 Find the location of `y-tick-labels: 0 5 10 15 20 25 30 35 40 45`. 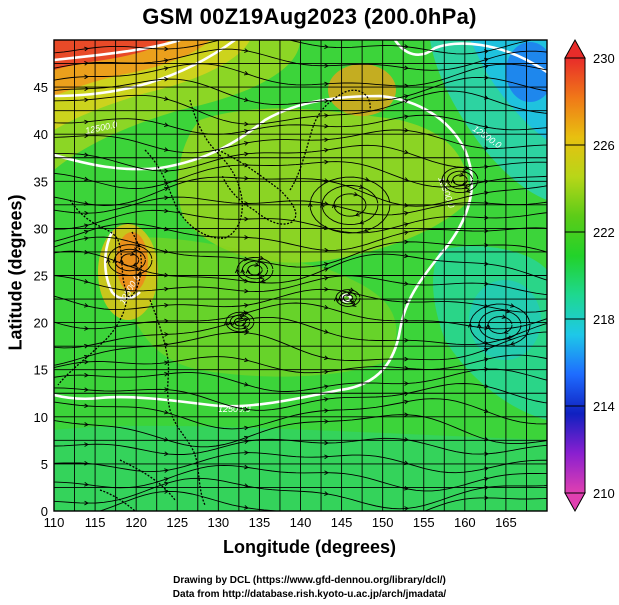

y-tick-labels: 0 5 10 15 20 25 30 35 40 45 is located at coordinates (41, 299).